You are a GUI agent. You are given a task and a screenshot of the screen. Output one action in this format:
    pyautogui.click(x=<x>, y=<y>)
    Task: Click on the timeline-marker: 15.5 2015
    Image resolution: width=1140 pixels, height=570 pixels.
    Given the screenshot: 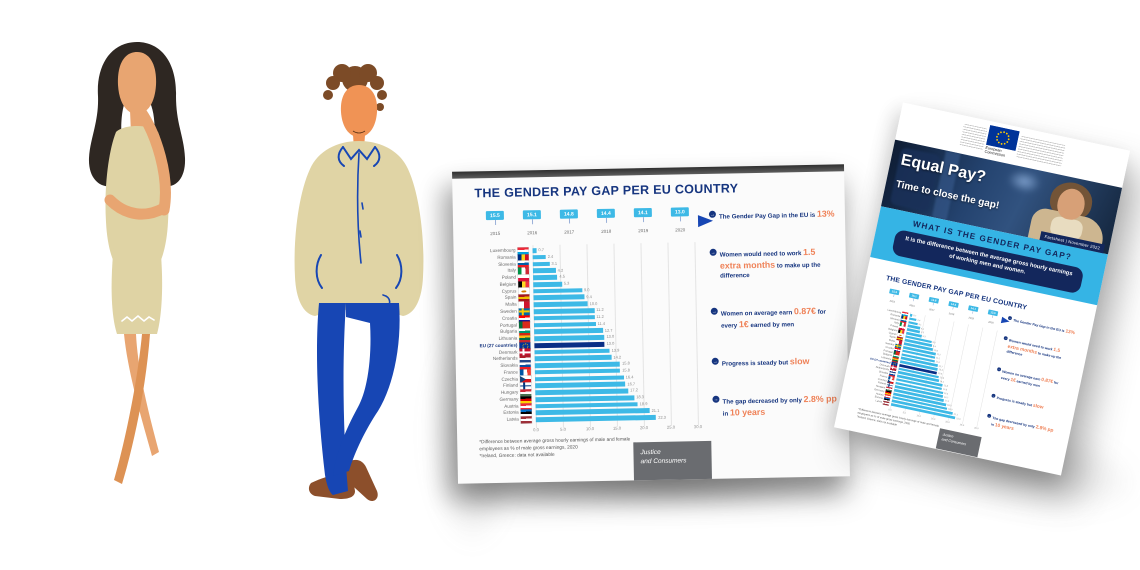 What is the action you would take?
    pyautogui.click(x=495, y=223)
    